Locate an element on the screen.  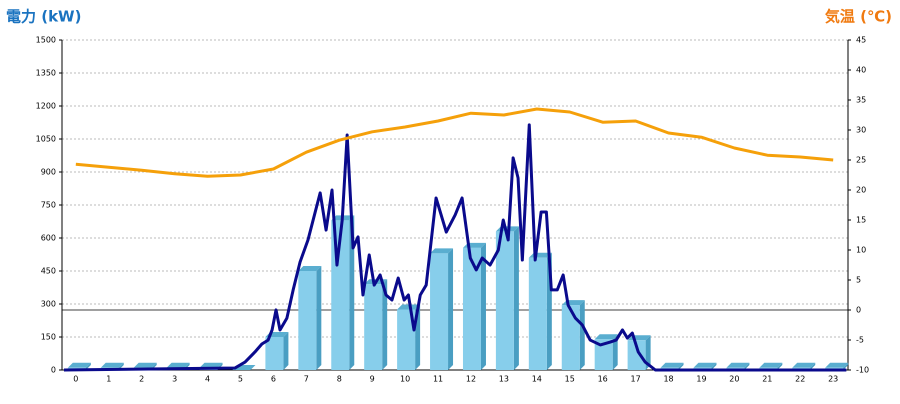
x-tick-label: 20 is located at coordinates (734, 379).